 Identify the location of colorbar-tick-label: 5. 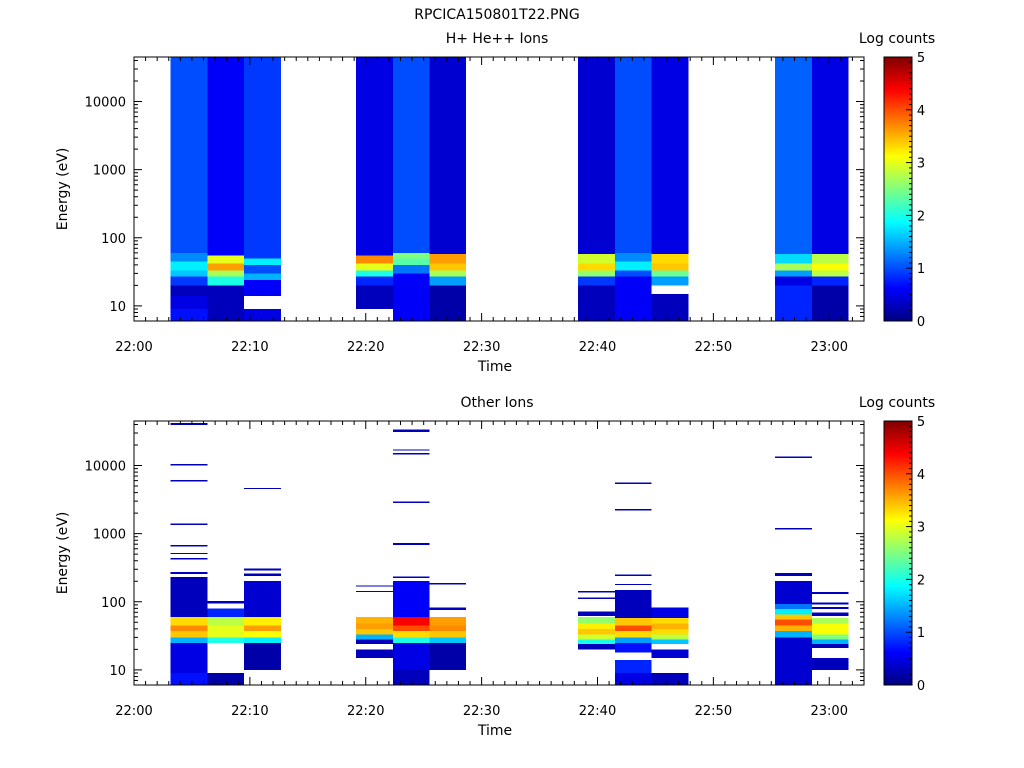
(921, 422).